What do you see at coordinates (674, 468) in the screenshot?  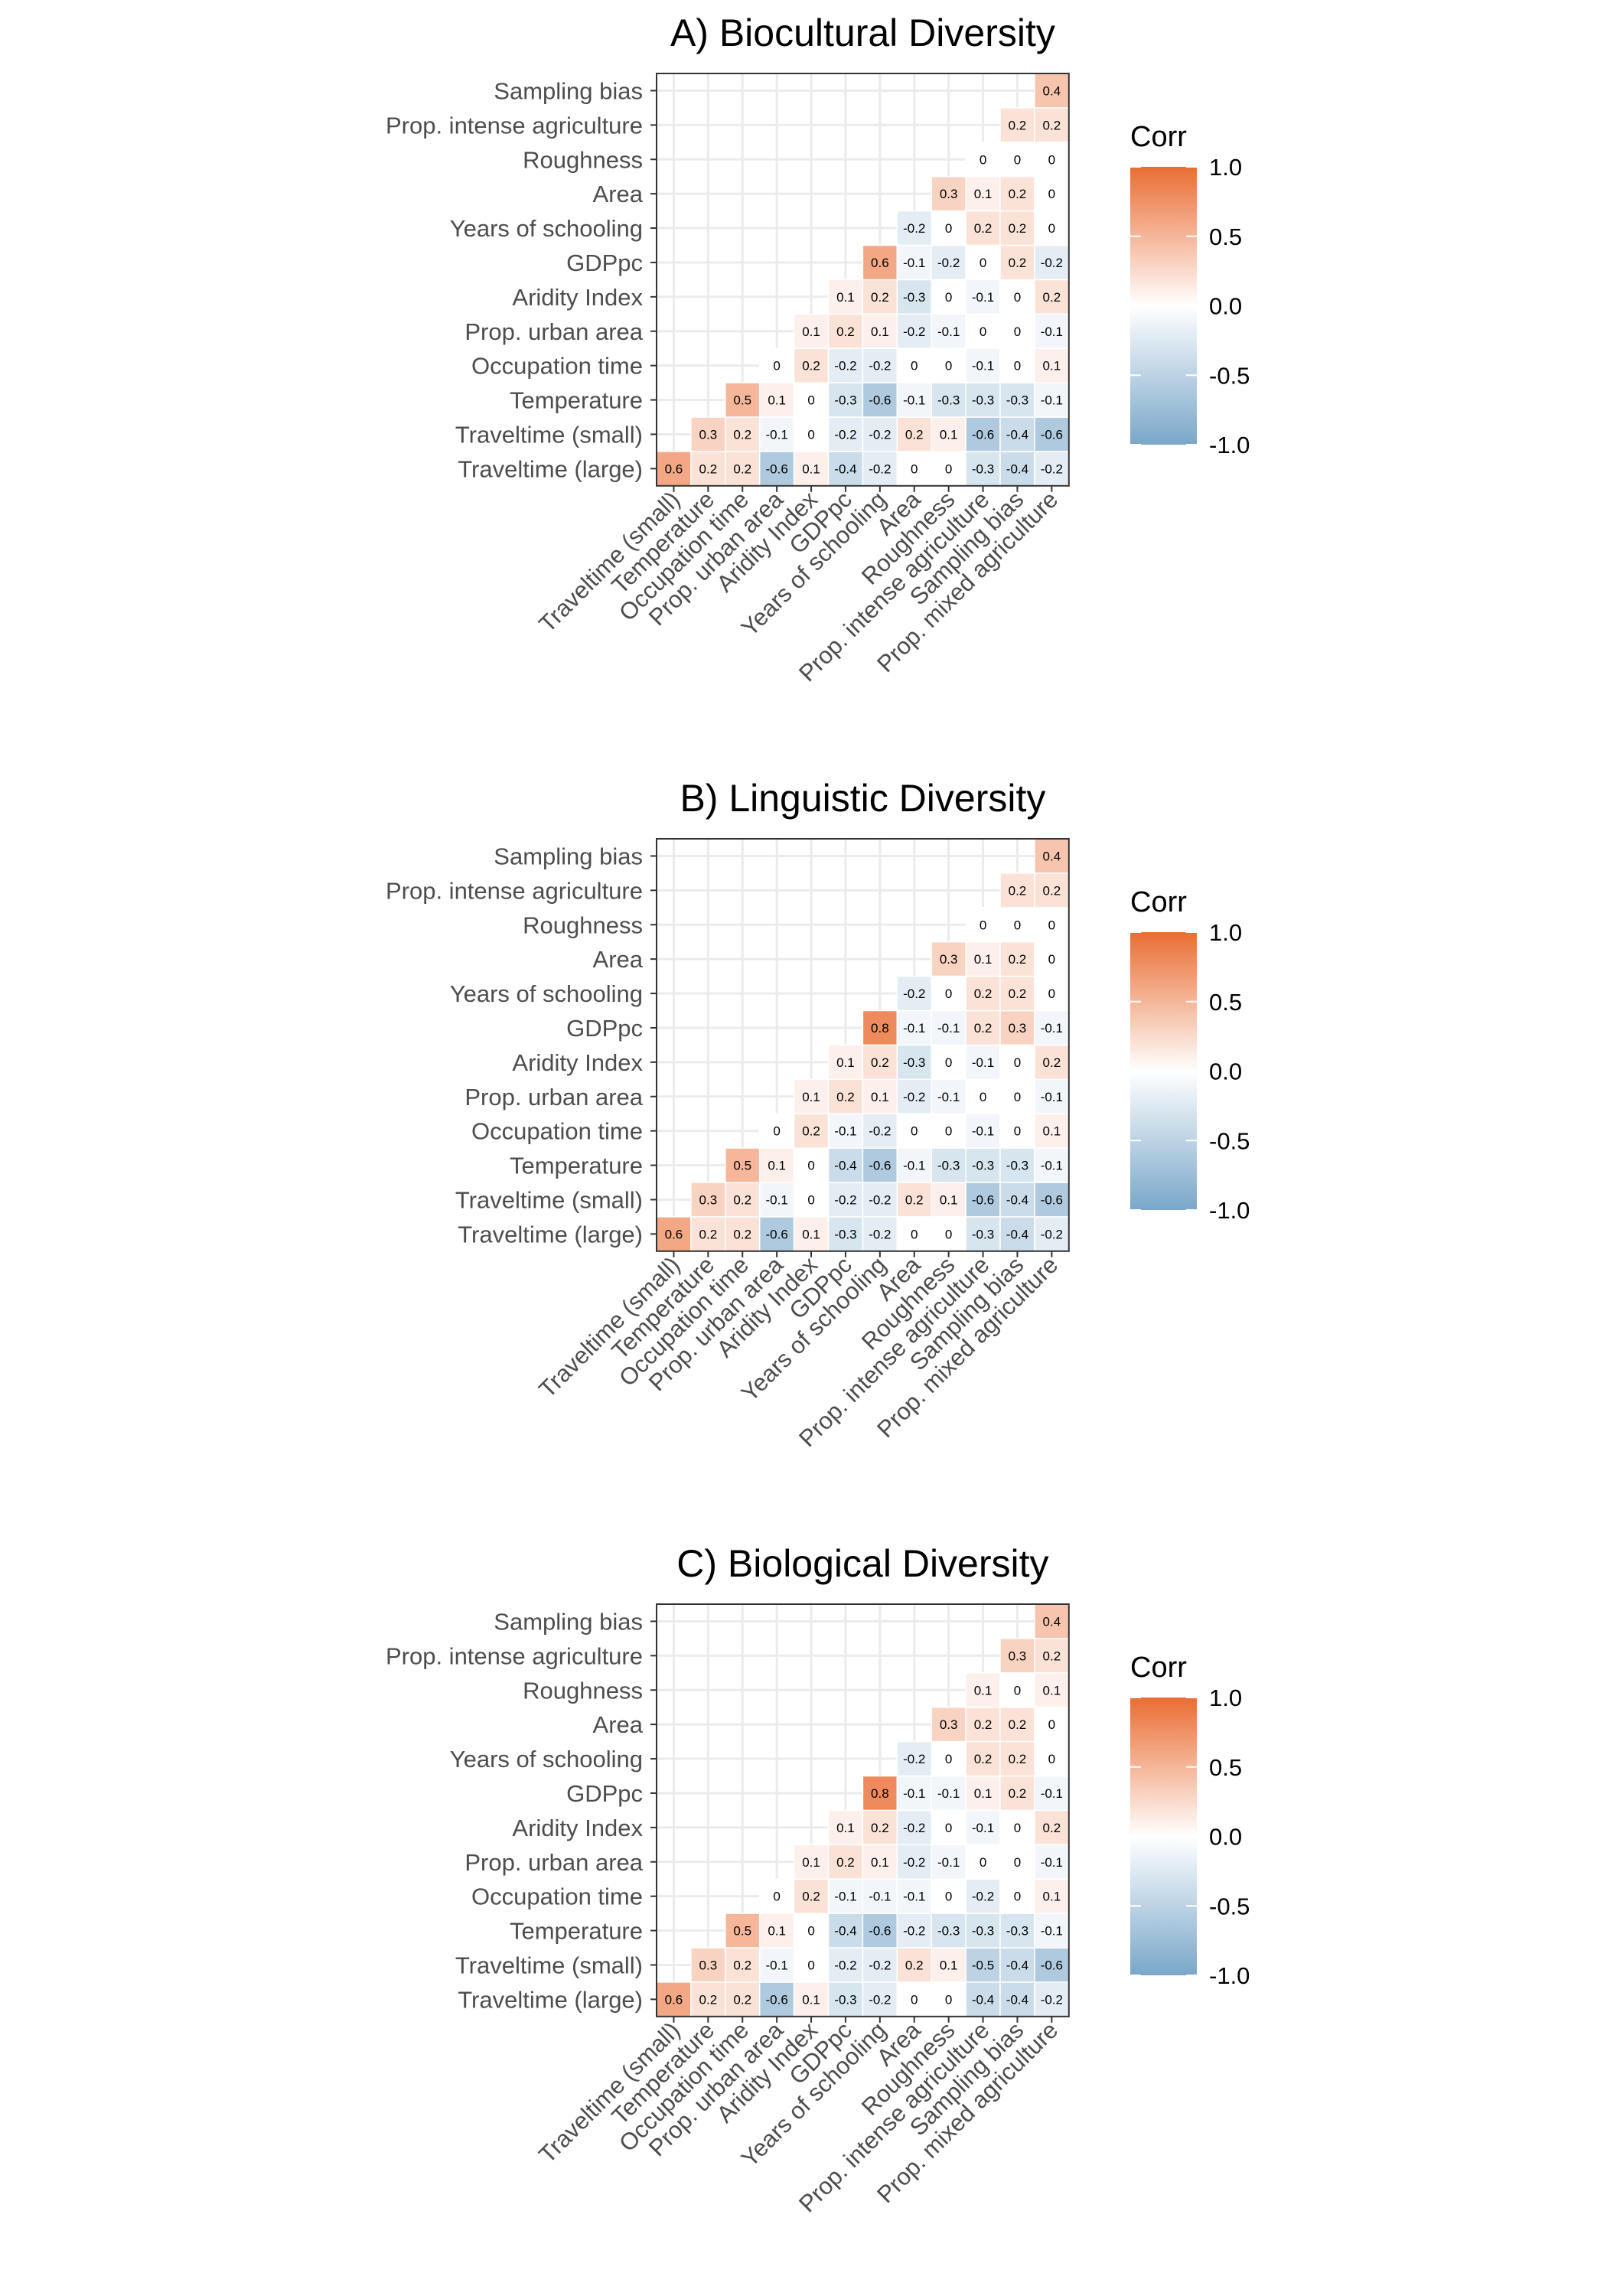 I see `cell-value-label: 0.6` at bounding box center [674, 468].